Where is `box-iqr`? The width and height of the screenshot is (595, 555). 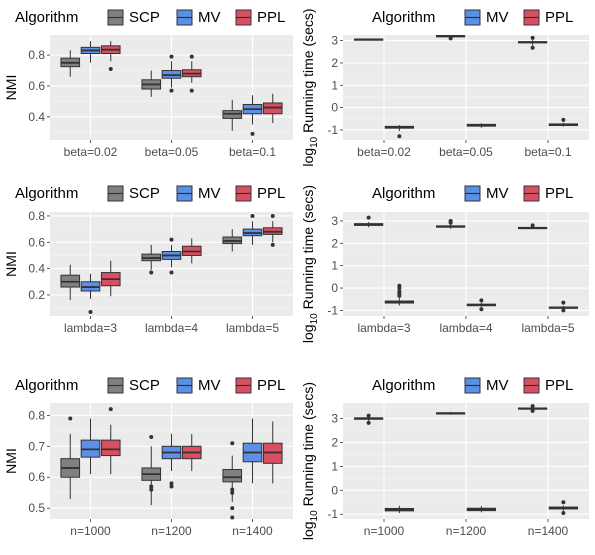 box-iqr is located at coordinates (110, 448).